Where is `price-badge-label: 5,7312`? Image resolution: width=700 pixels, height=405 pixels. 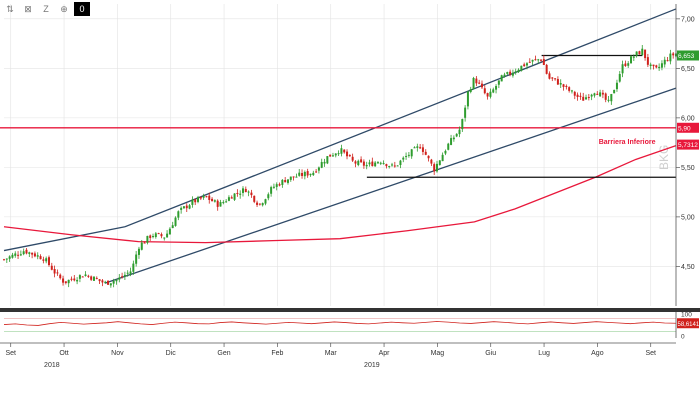 price-badge-label: 5,7312 is located at coordinates (688, 145).